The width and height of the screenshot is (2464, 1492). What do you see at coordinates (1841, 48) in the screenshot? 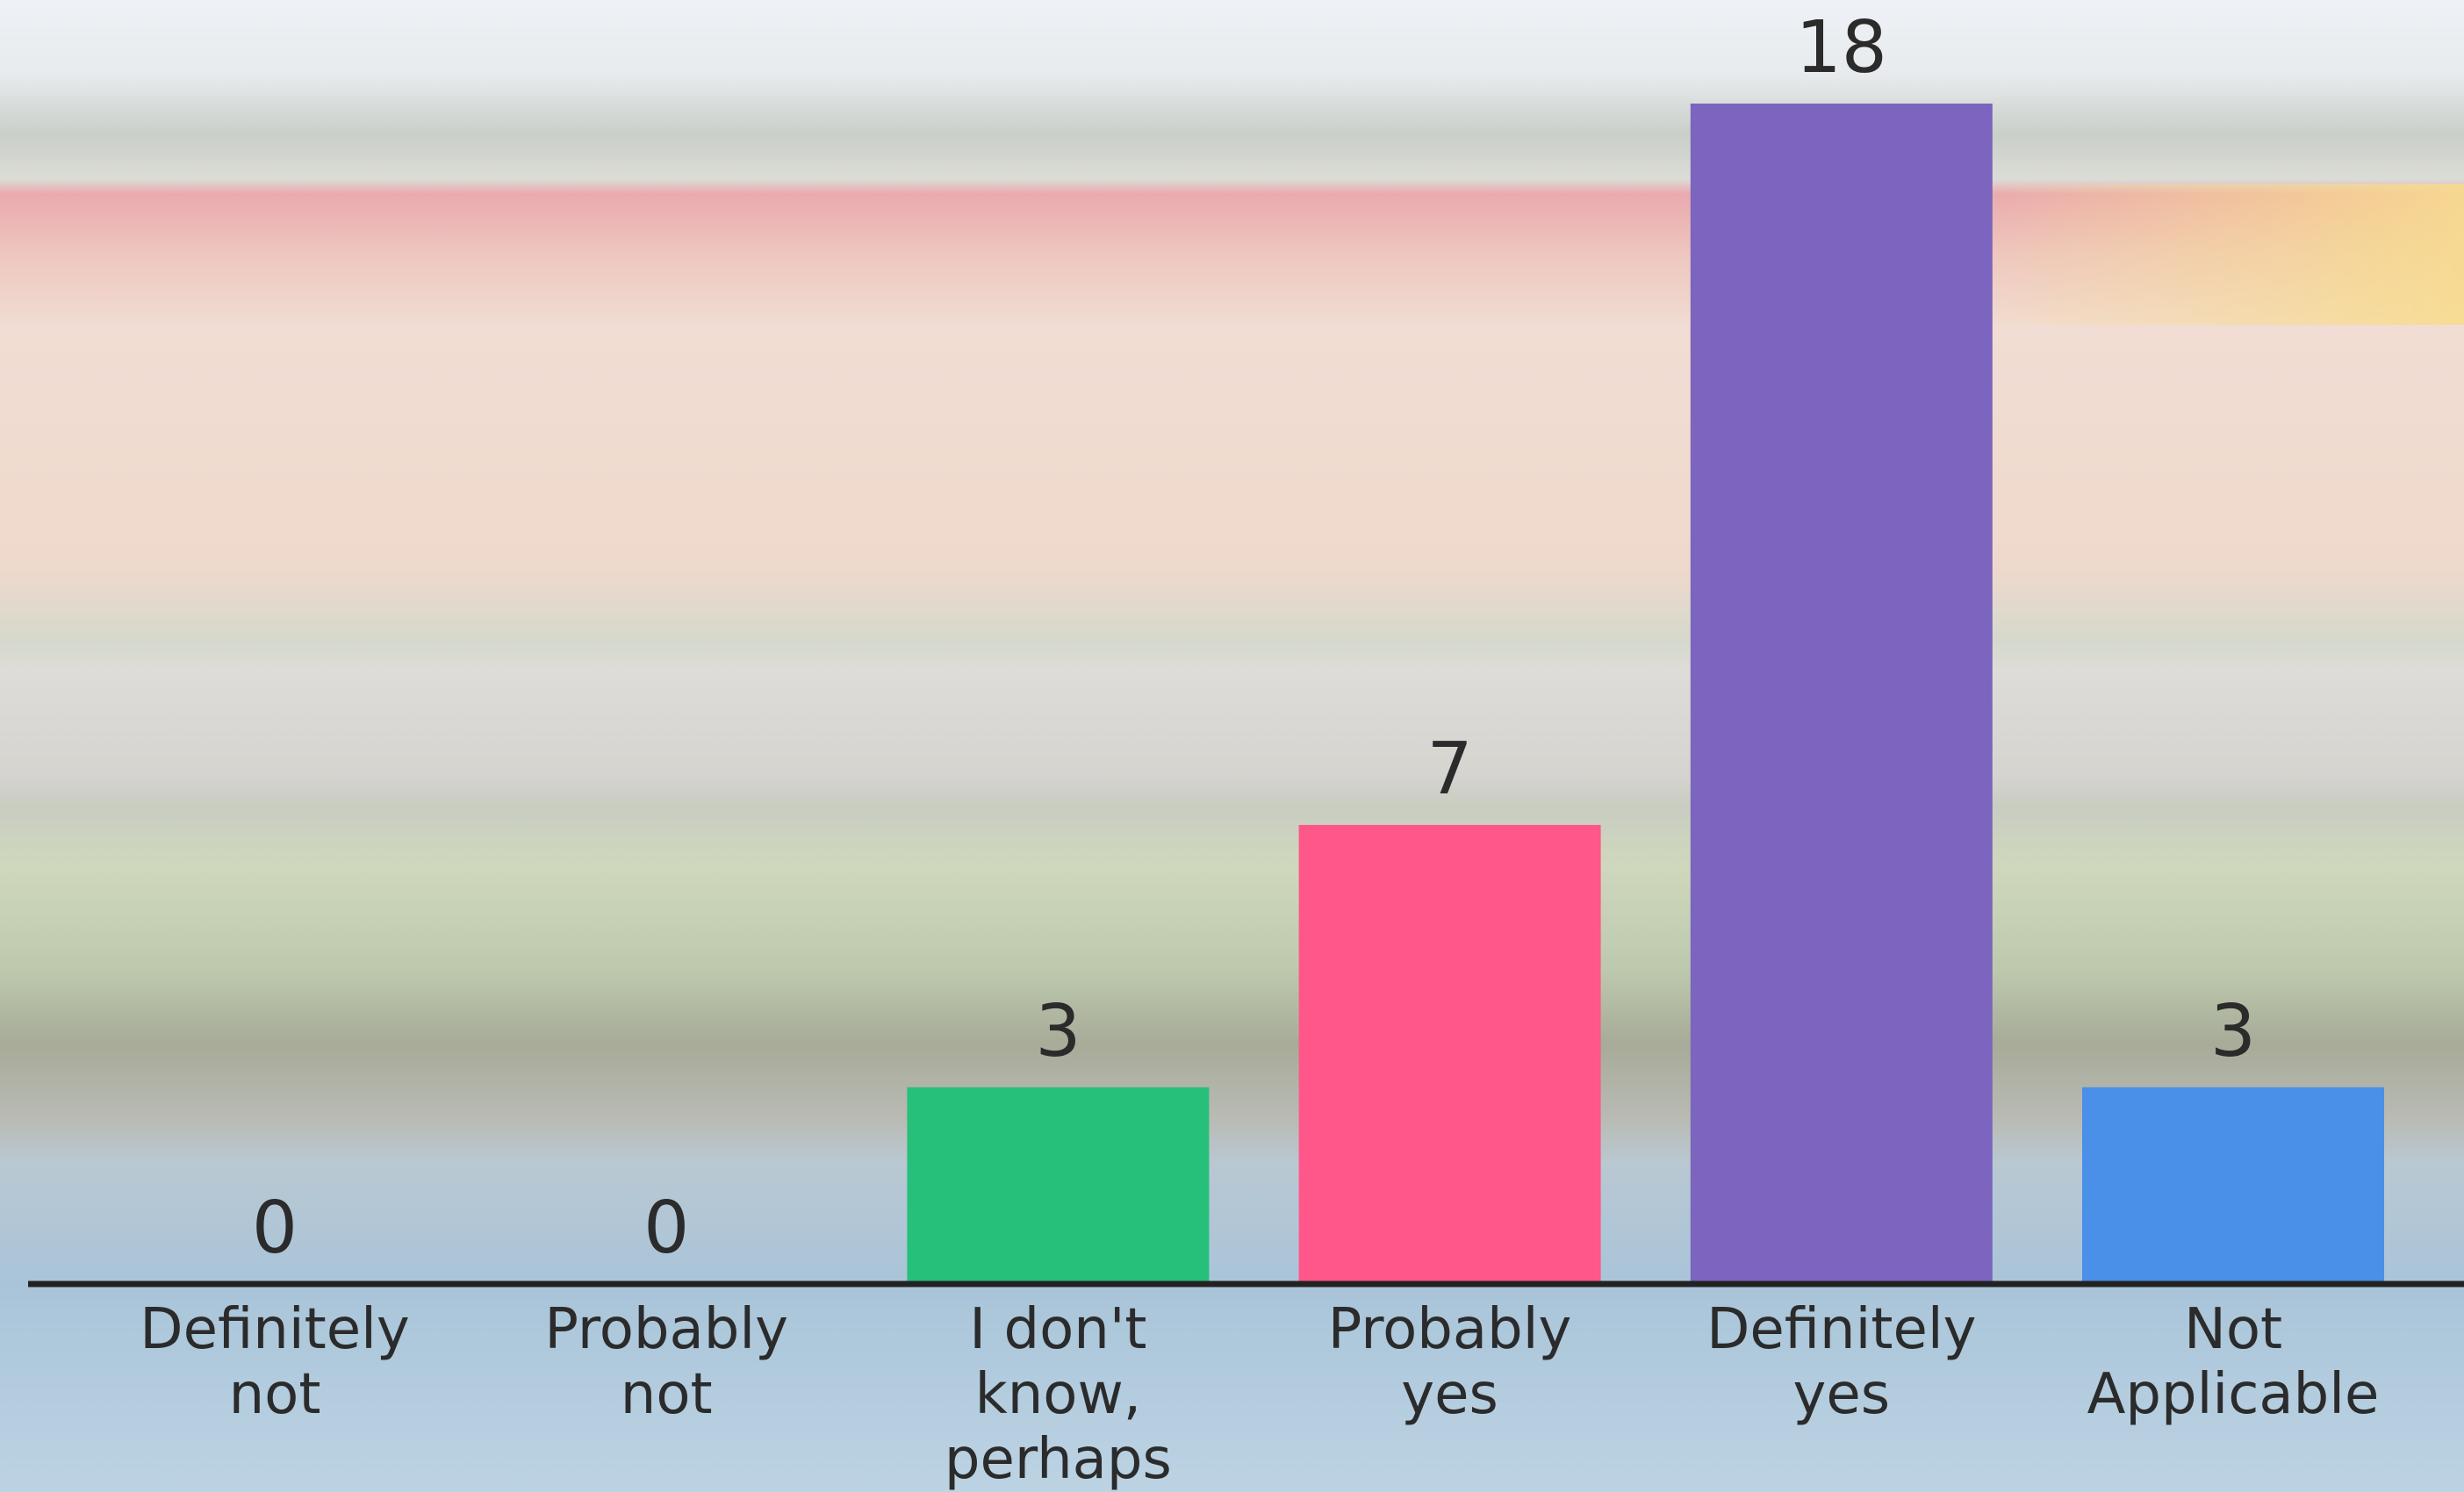
I see `value-label: 18` at bounding box center [1841, 48].